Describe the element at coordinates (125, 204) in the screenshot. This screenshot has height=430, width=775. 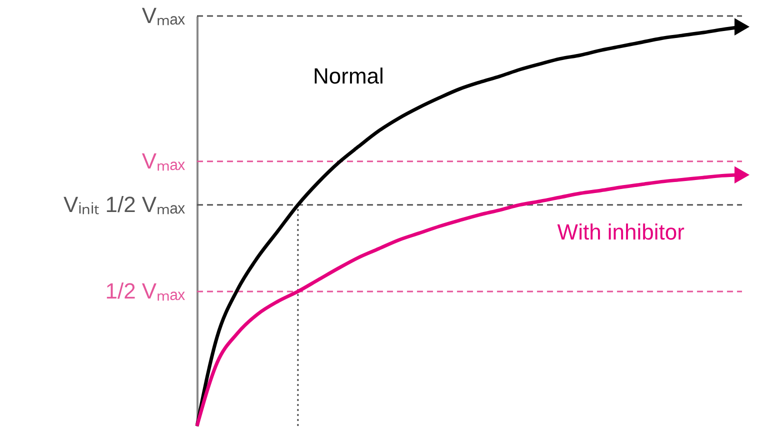
I see `ref-line-label: Vᵢₙᵢₜ 1/2 Vₘₐₓ` at that location.